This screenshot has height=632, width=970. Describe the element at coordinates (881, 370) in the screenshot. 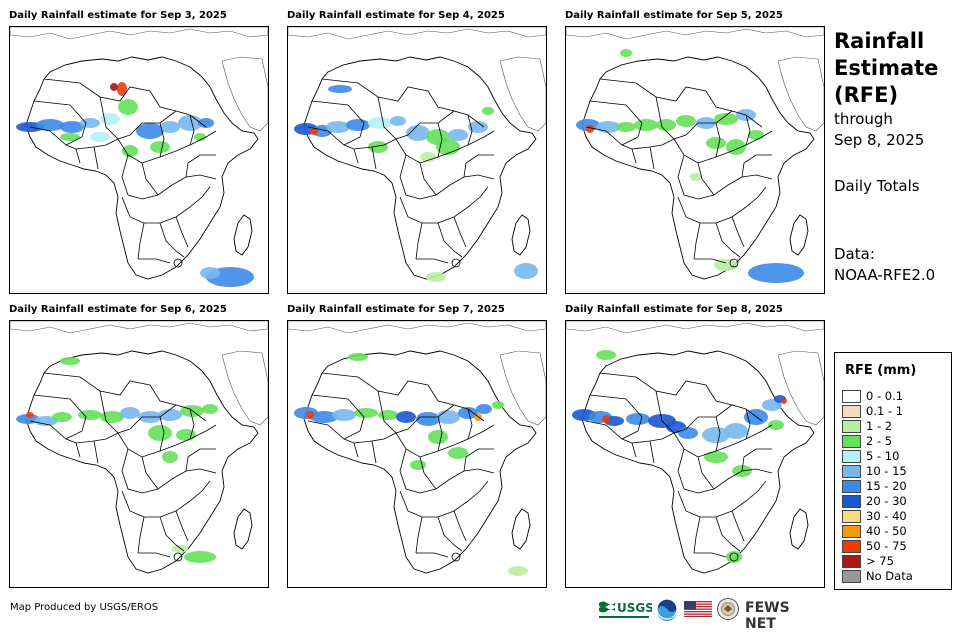

I see `legend-title: RFE (mm)` at that location.